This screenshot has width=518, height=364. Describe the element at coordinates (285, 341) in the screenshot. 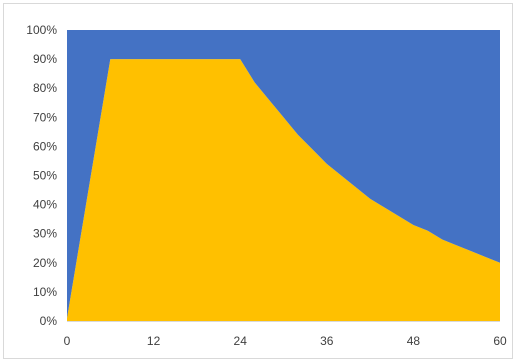

I see `x-tick-labels: 0 12 24 36 48 60` at that location.